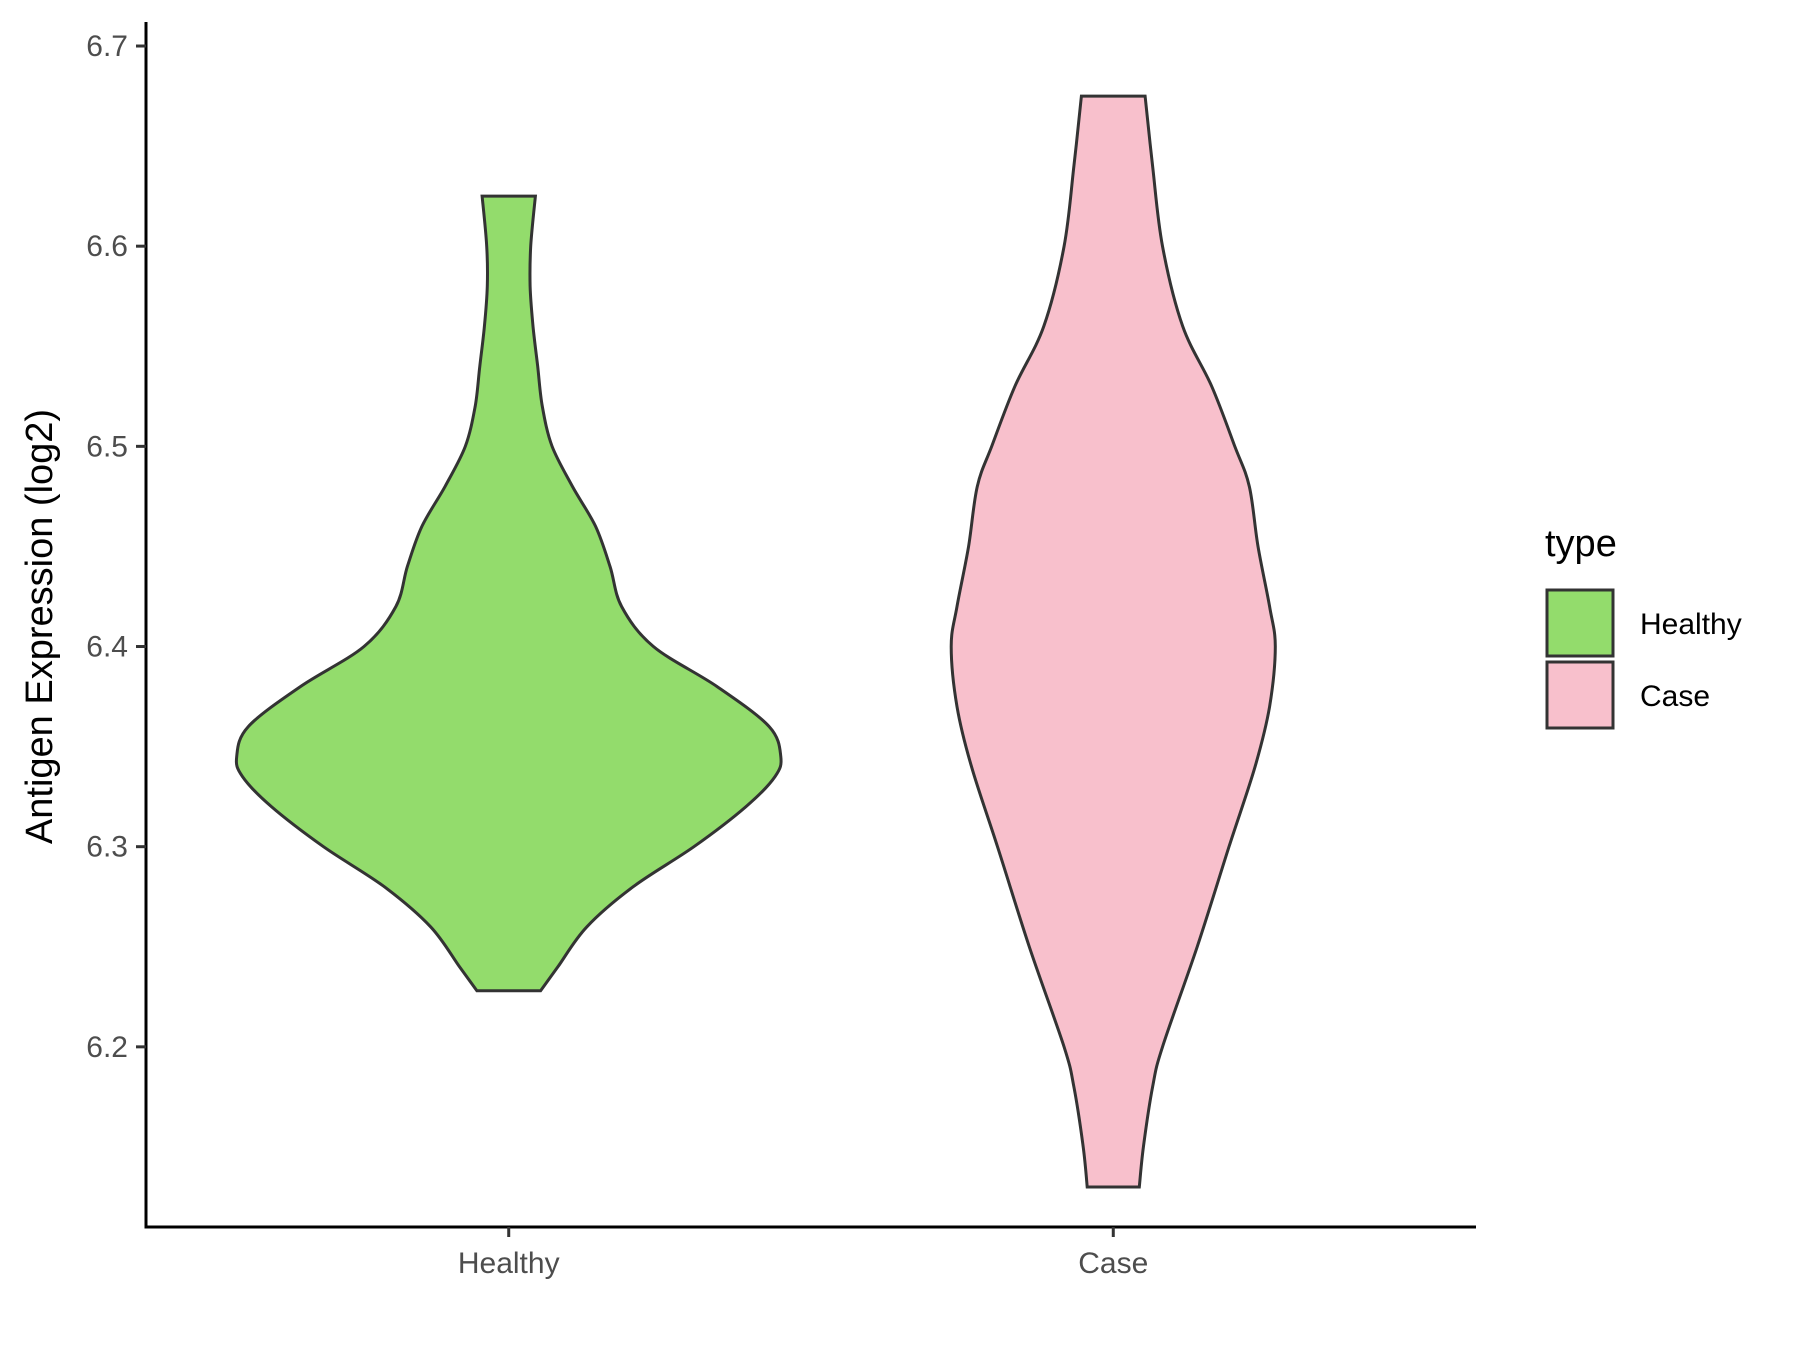  Describe the element at coordinates (1691, 624) in the screenshot. I see `legend-label-healthy: Healthy` at that location.